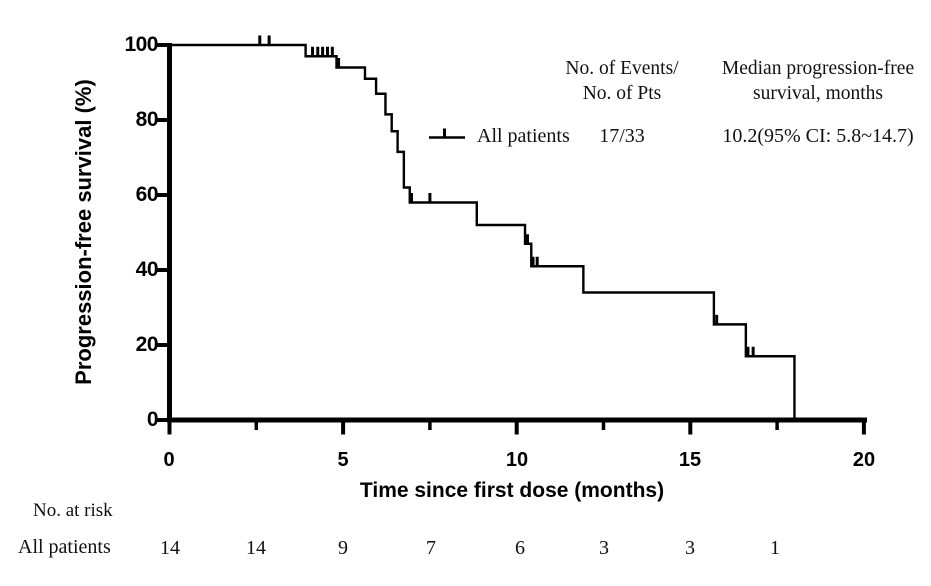 The height and width of the screenshot is (586, 931). What do you see at coordinates (864, 460) in the screenshot?
I see `x-tick-label-20: 20` at bounding box center [864, 460].